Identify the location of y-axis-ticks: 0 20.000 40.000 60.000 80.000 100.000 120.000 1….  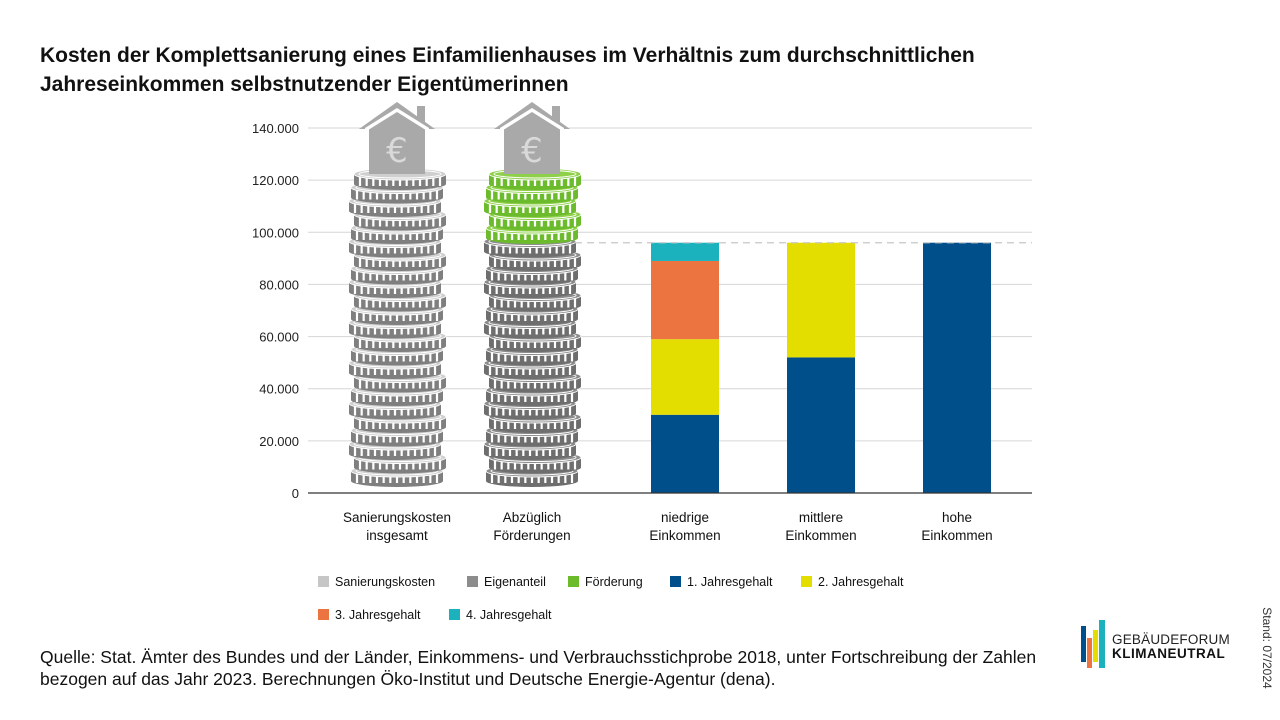
(275, 311).